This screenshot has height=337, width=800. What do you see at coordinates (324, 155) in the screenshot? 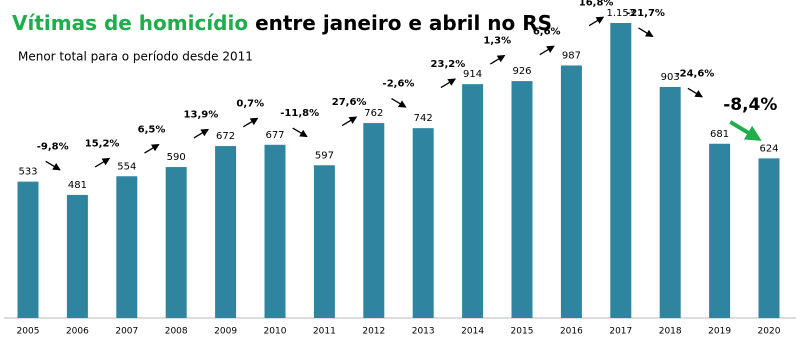
I see `value-label: 597` at bounding box center [324, 155].